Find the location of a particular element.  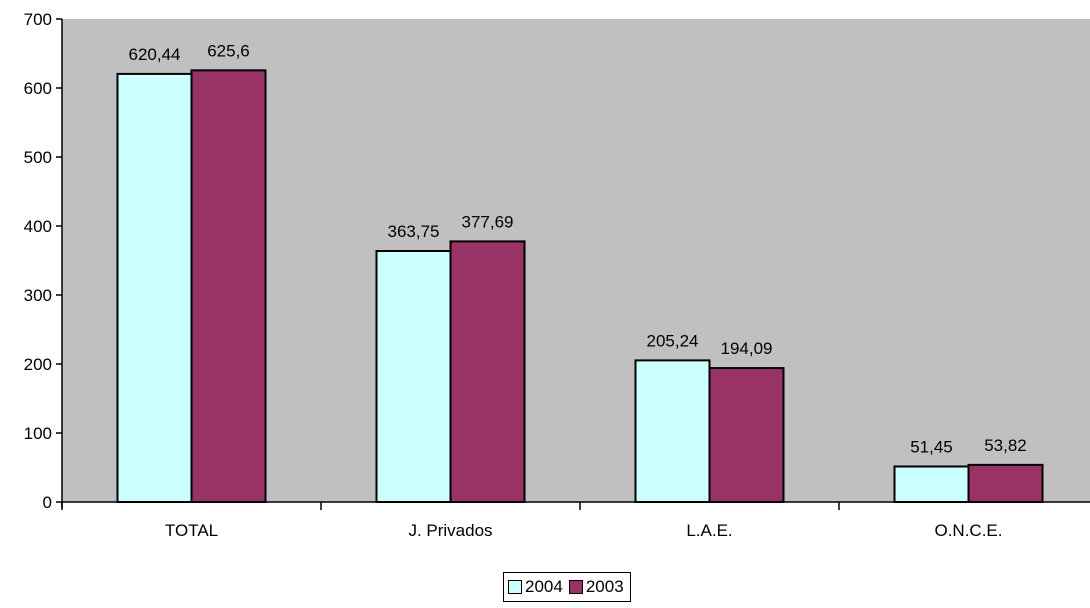

y-tick-label-5: 500 is located at coordinates (38, 157).